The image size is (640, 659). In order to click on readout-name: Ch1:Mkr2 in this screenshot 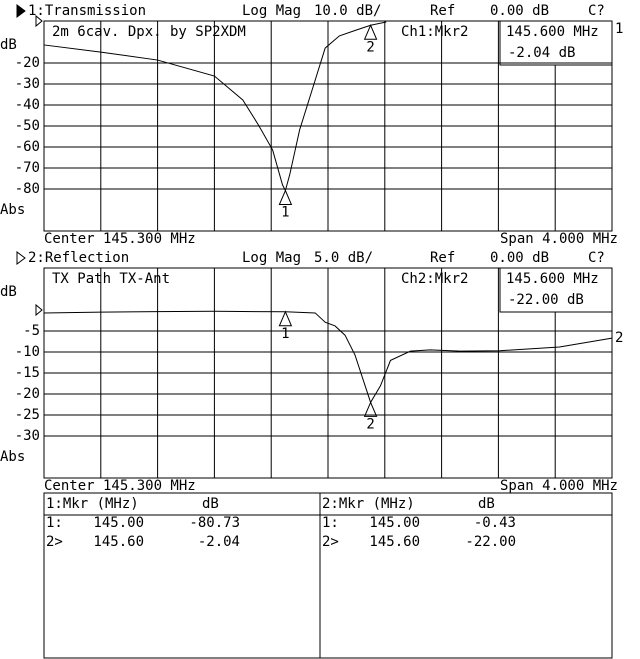, I will do `click(434, 32)`.